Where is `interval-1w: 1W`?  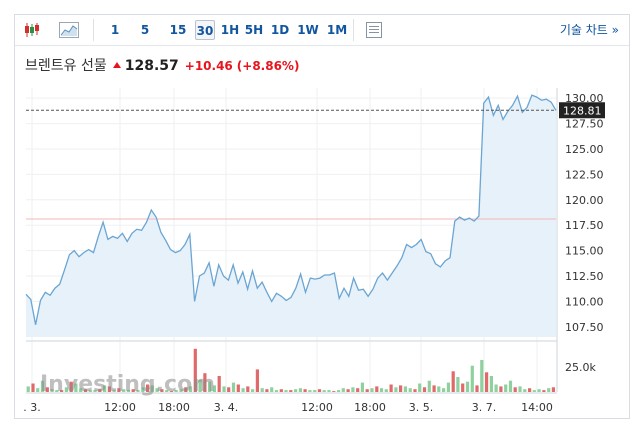 interval-1w: 1W is located at coordinates (308, 30).